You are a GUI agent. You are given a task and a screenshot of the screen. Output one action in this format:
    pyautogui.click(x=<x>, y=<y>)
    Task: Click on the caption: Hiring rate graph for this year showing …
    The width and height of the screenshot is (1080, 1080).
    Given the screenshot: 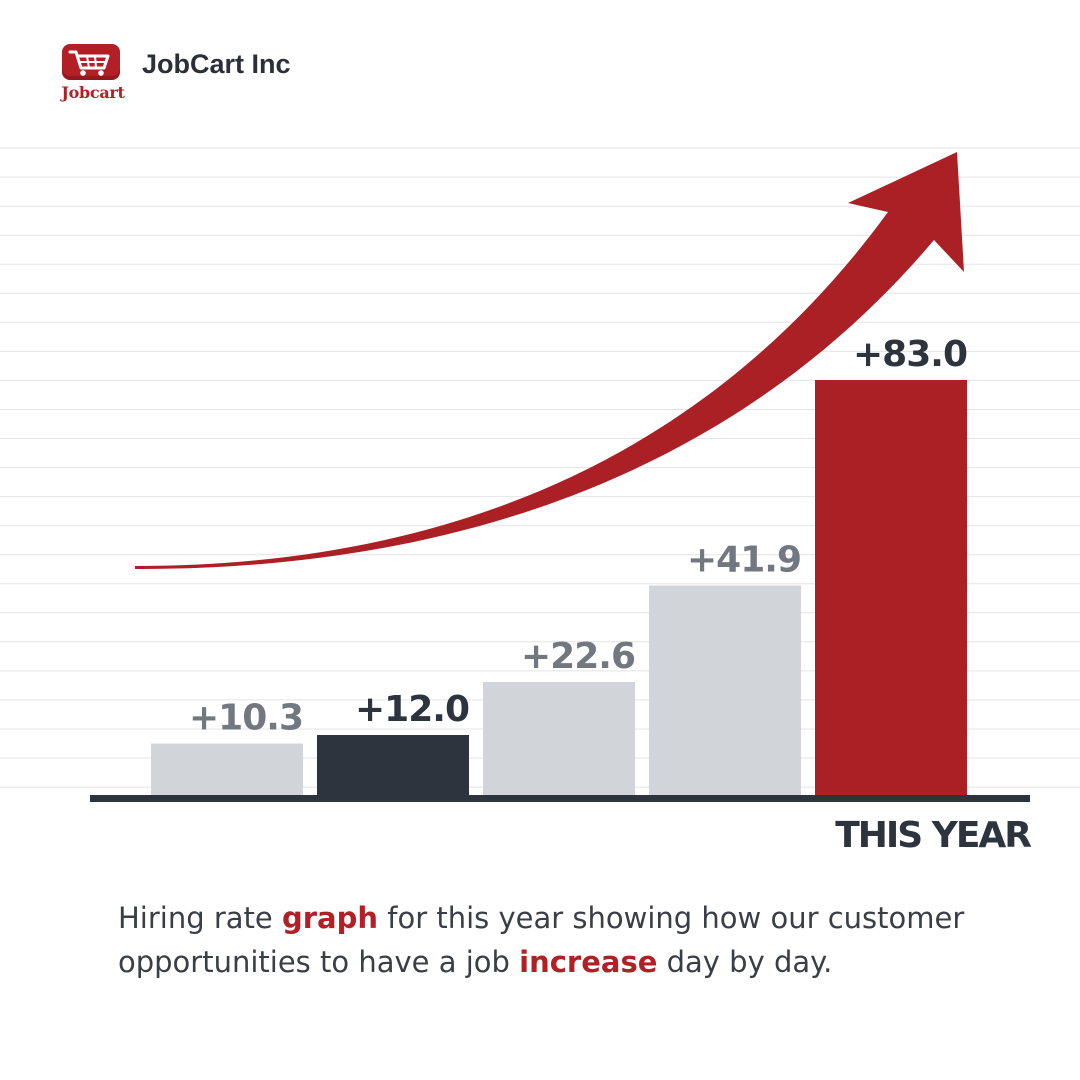 What is the action you would take?
    pyautogui.click(x=573, y=940)
    